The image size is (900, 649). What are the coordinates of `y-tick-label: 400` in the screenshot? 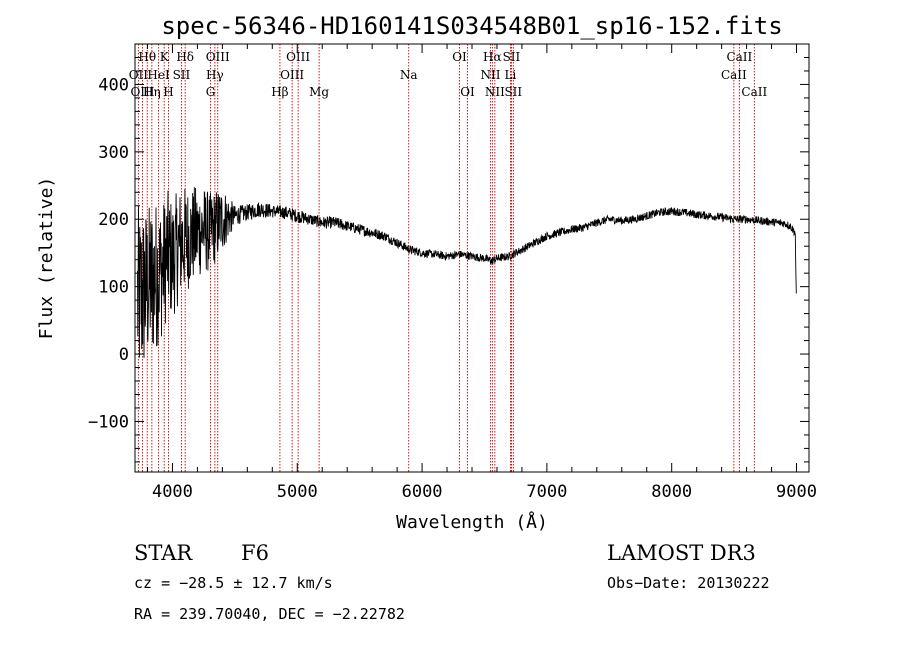 It's located at (113, 85).